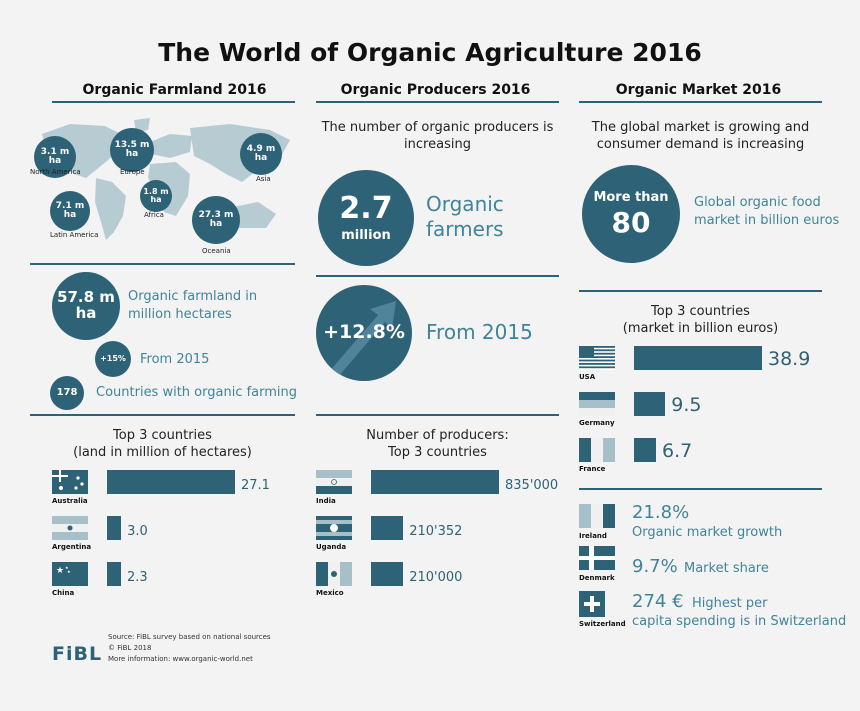 This screenshot has width=860, height=711. I want to click on farmland-countries-label: Countries with organic farming, so click(197, 392).